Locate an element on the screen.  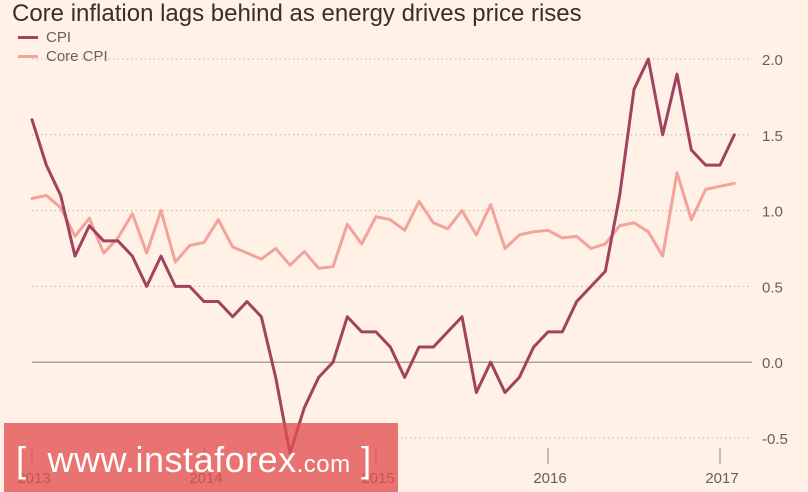
y-tick-label: -0.5 is located at coordinates (775, 439).